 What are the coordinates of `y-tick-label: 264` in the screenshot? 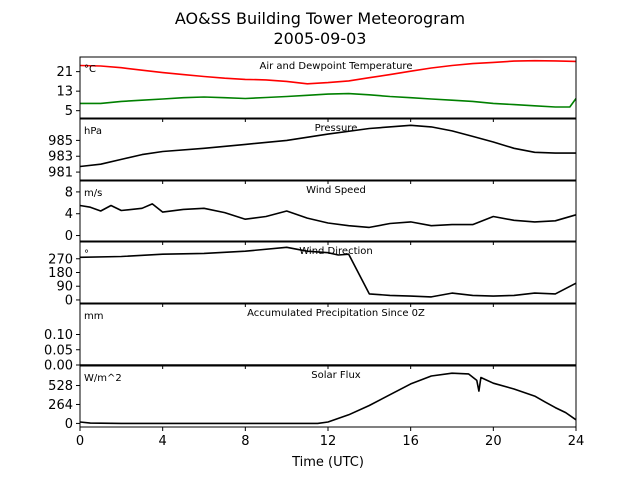 It's located at (60, 405).